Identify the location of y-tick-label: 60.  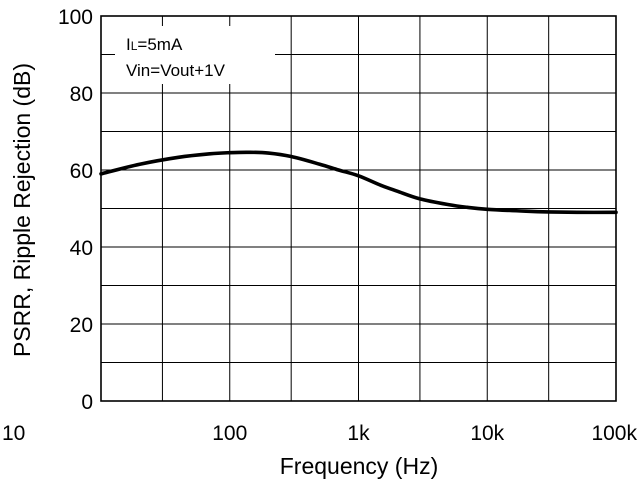
(81, 171).